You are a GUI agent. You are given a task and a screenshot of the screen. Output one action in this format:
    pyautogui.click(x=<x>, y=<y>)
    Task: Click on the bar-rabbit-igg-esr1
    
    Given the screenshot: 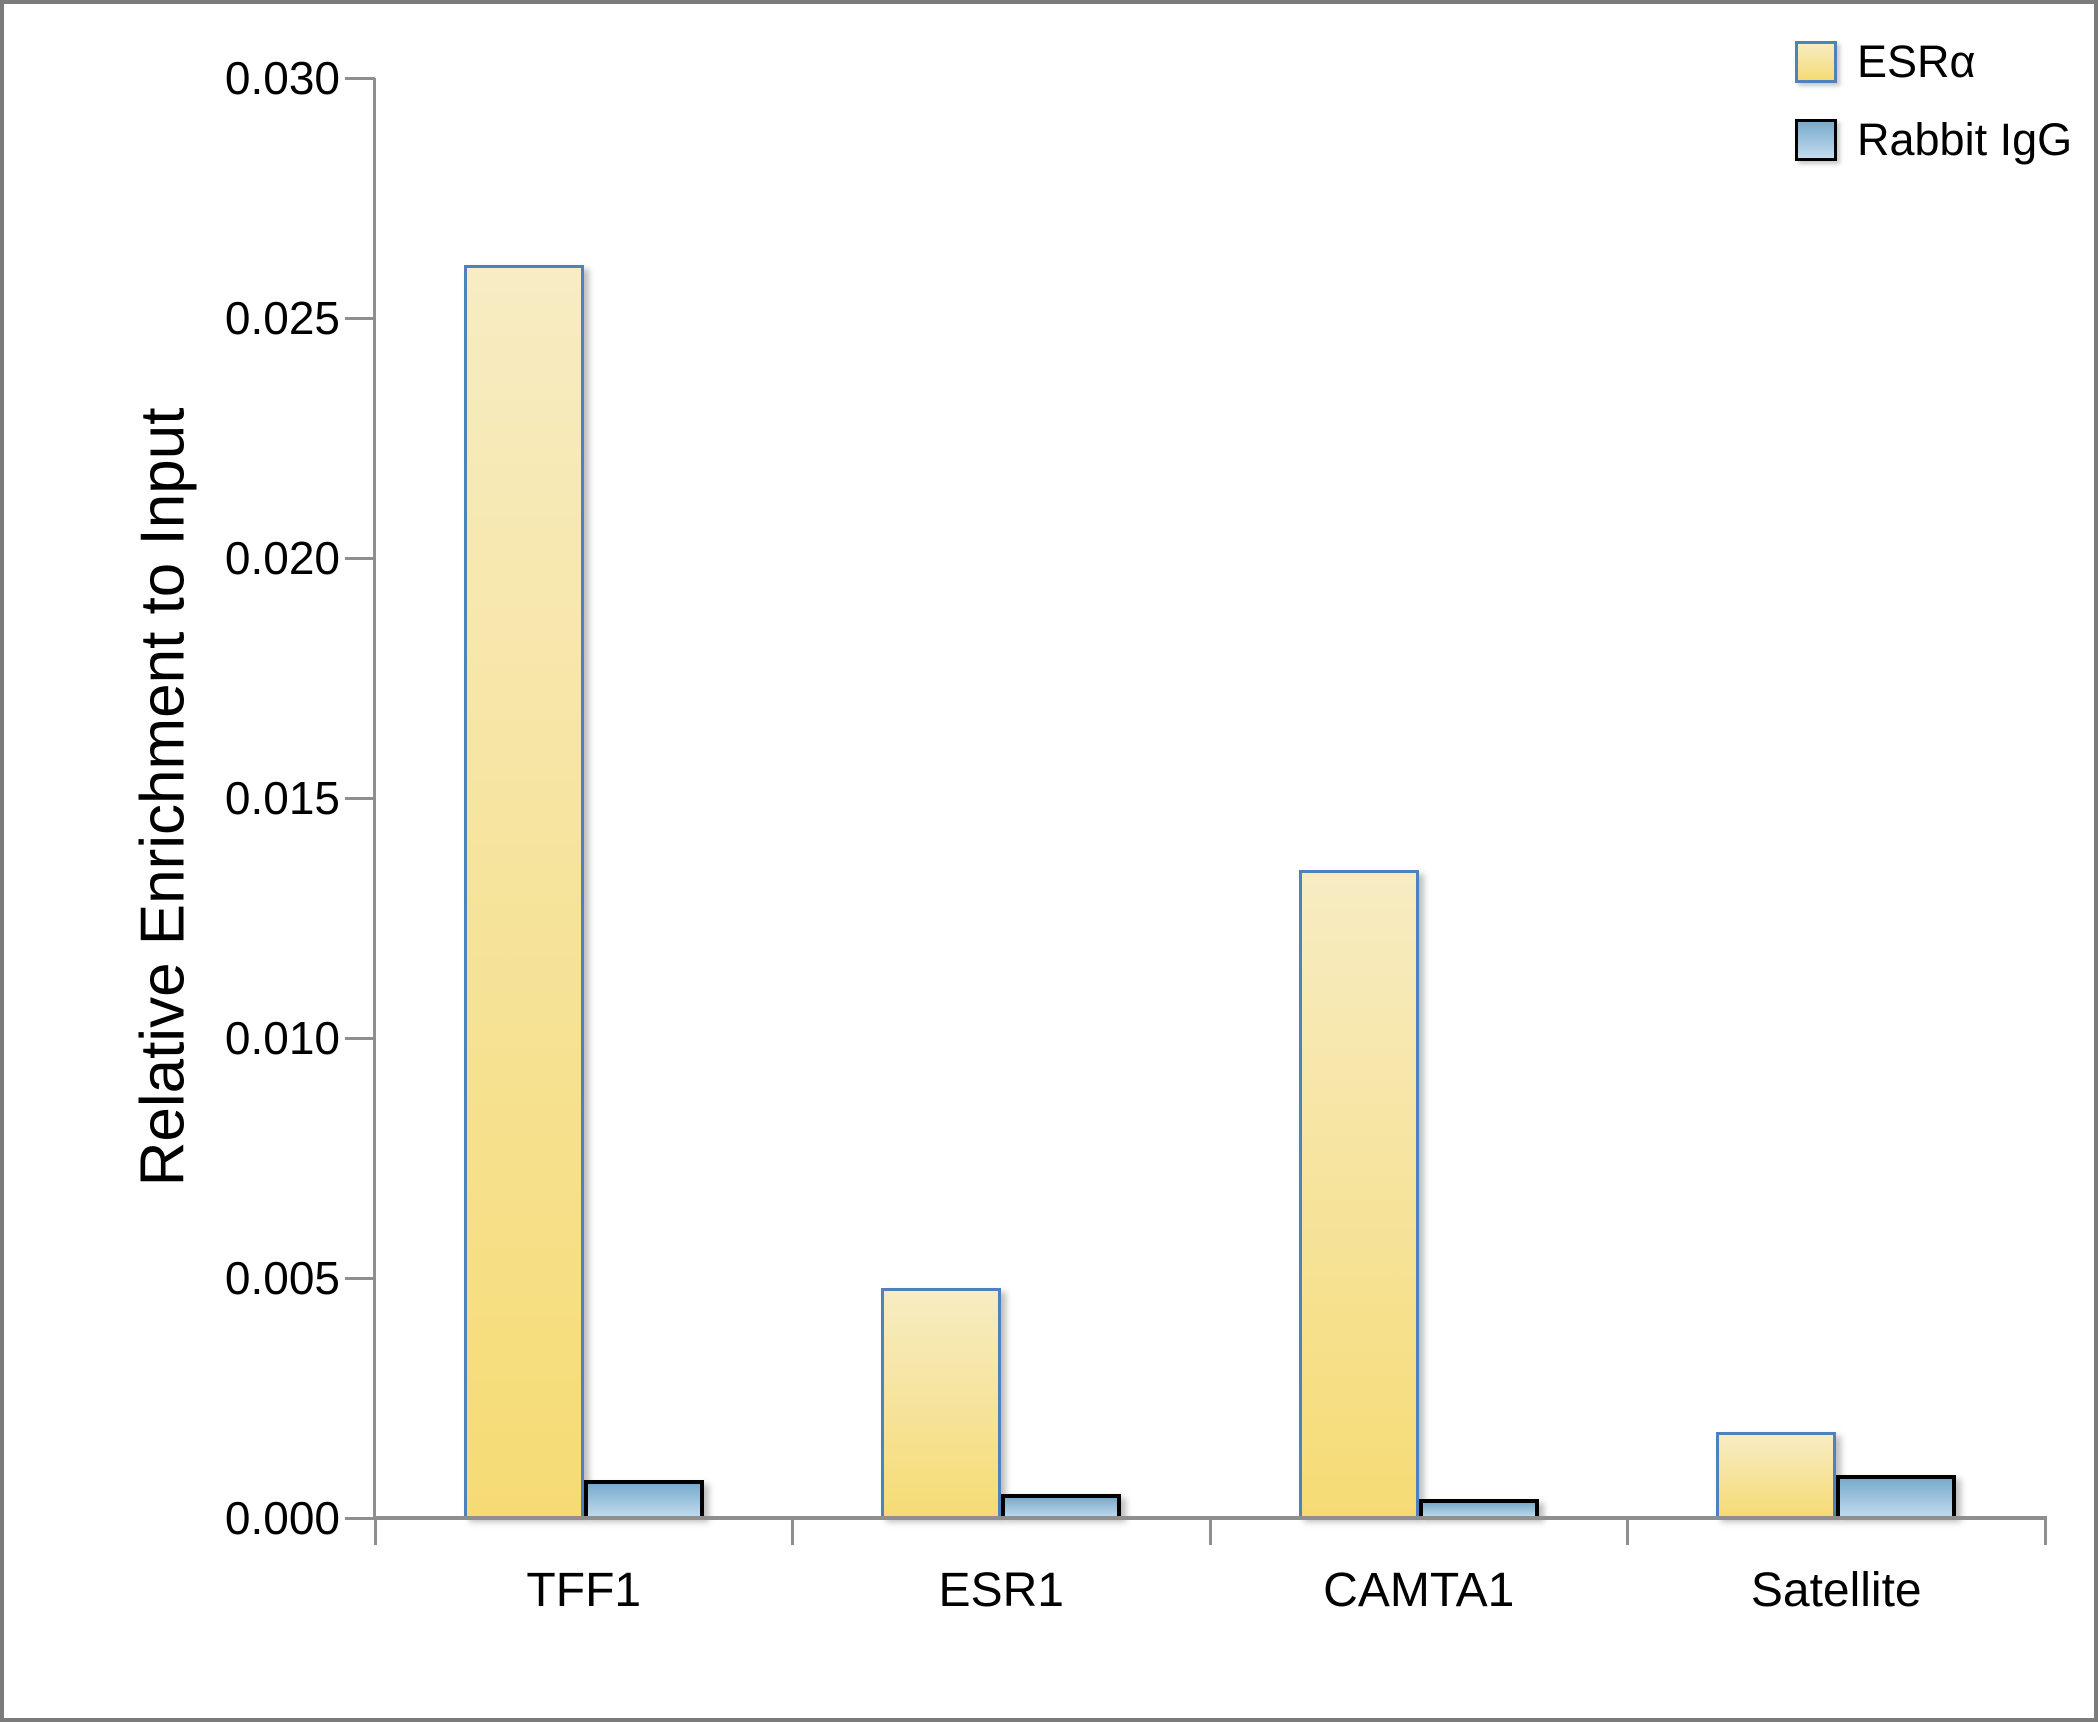 What is the action you would take?
    pyautogui.click(x=1061, y=1506)
    